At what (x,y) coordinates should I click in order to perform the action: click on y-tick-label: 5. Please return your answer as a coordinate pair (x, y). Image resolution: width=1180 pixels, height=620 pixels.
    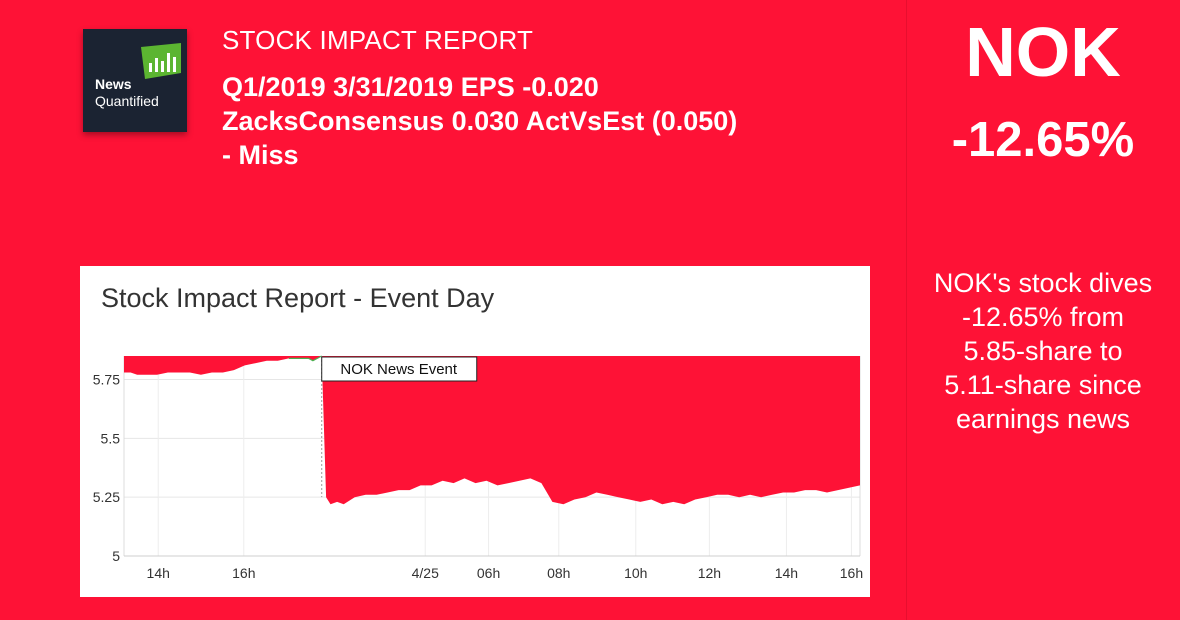
    Looking at the image, I should click on (116, 556).